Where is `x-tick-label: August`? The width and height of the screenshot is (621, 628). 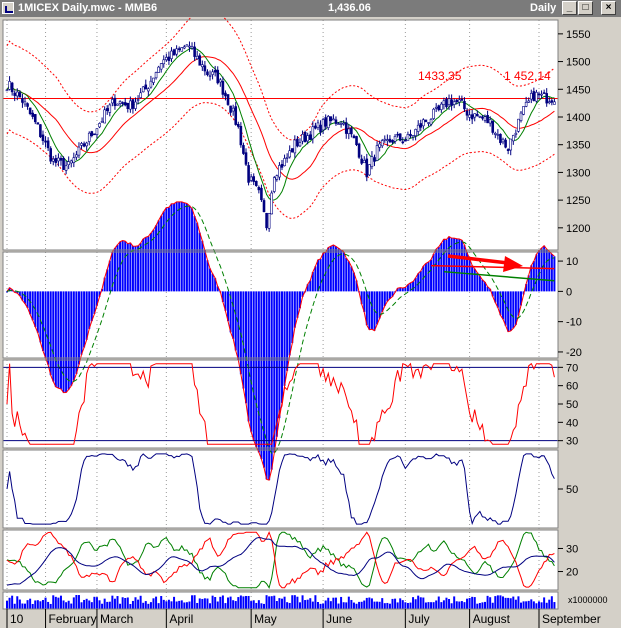 x-tick-label: August is located at coordinates (492, 619).